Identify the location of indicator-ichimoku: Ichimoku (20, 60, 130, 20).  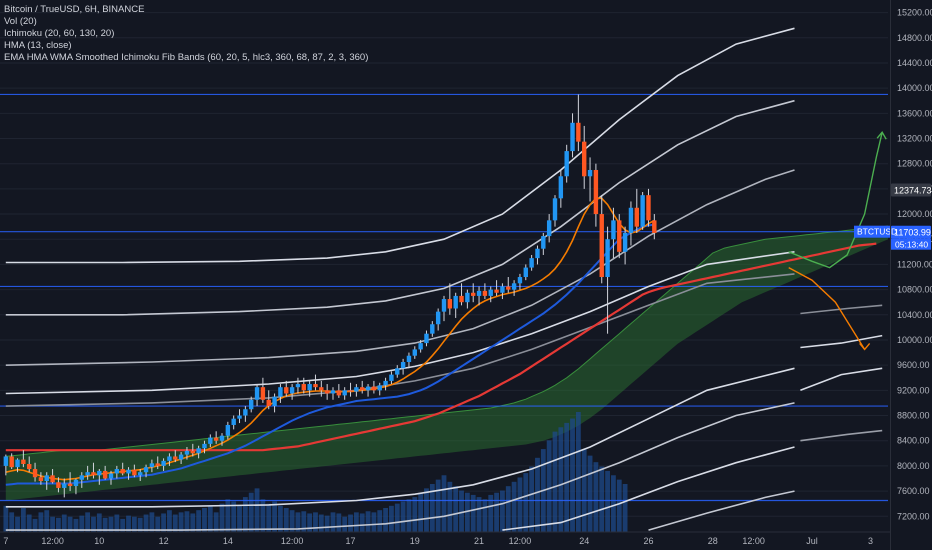
(59, 33).